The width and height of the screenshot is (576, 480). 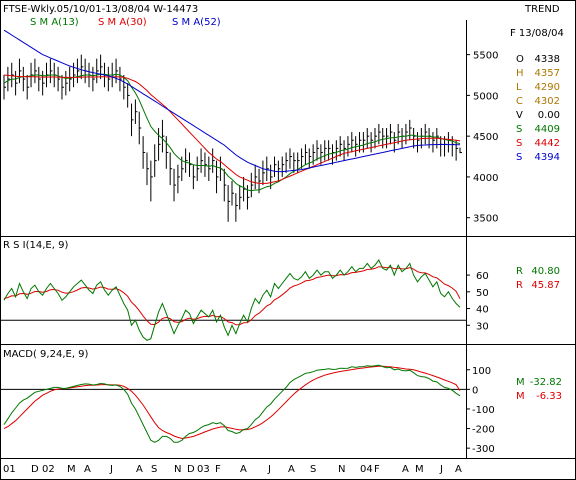 I want to click on info-key: H, so click(x=520, y=73).